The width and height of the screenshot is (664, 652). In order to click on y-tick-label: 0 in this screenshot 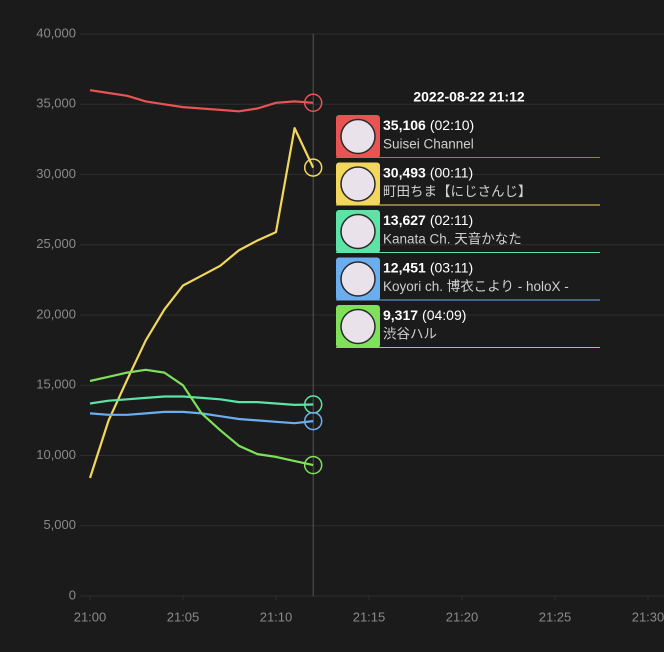, I will do `click(72, 594)`.